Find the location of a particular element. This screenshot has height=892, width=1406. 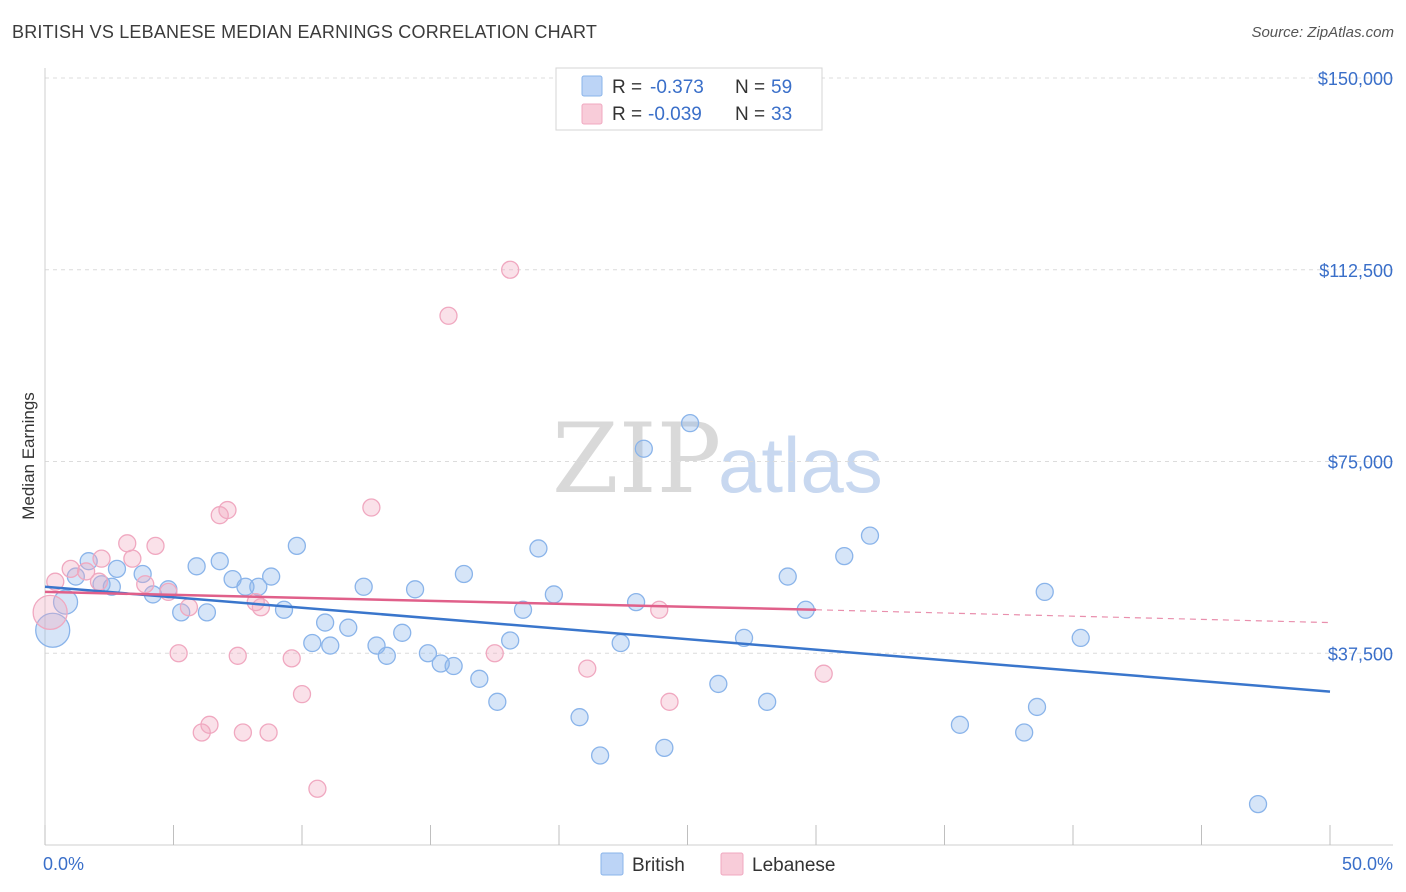

legend-swatch-lebanese is located at coordinates (592, 114).